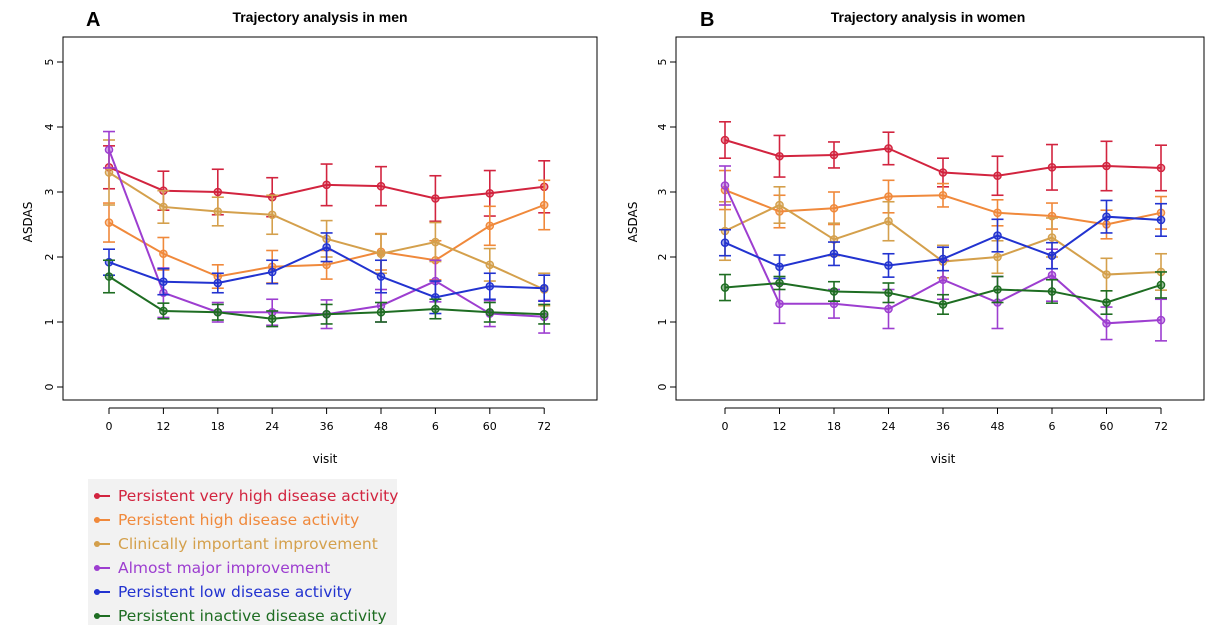 The height and width of the screenshot is (628, 1205). What do you see at coordinates (943, 459) in the screenshot?
I see `x-axis-label-b: visit` at bounding box center [943, 459].